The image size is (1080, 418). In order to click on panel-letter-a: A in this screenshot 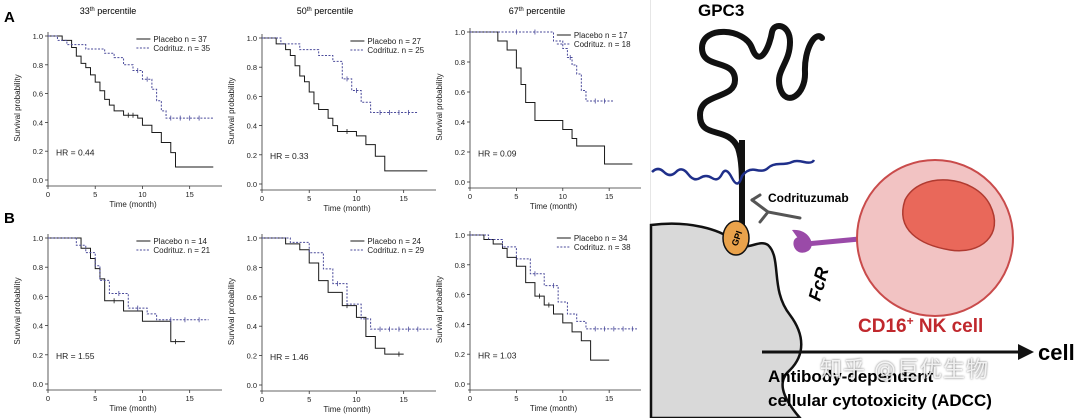, I will do `click(9, 17)`.